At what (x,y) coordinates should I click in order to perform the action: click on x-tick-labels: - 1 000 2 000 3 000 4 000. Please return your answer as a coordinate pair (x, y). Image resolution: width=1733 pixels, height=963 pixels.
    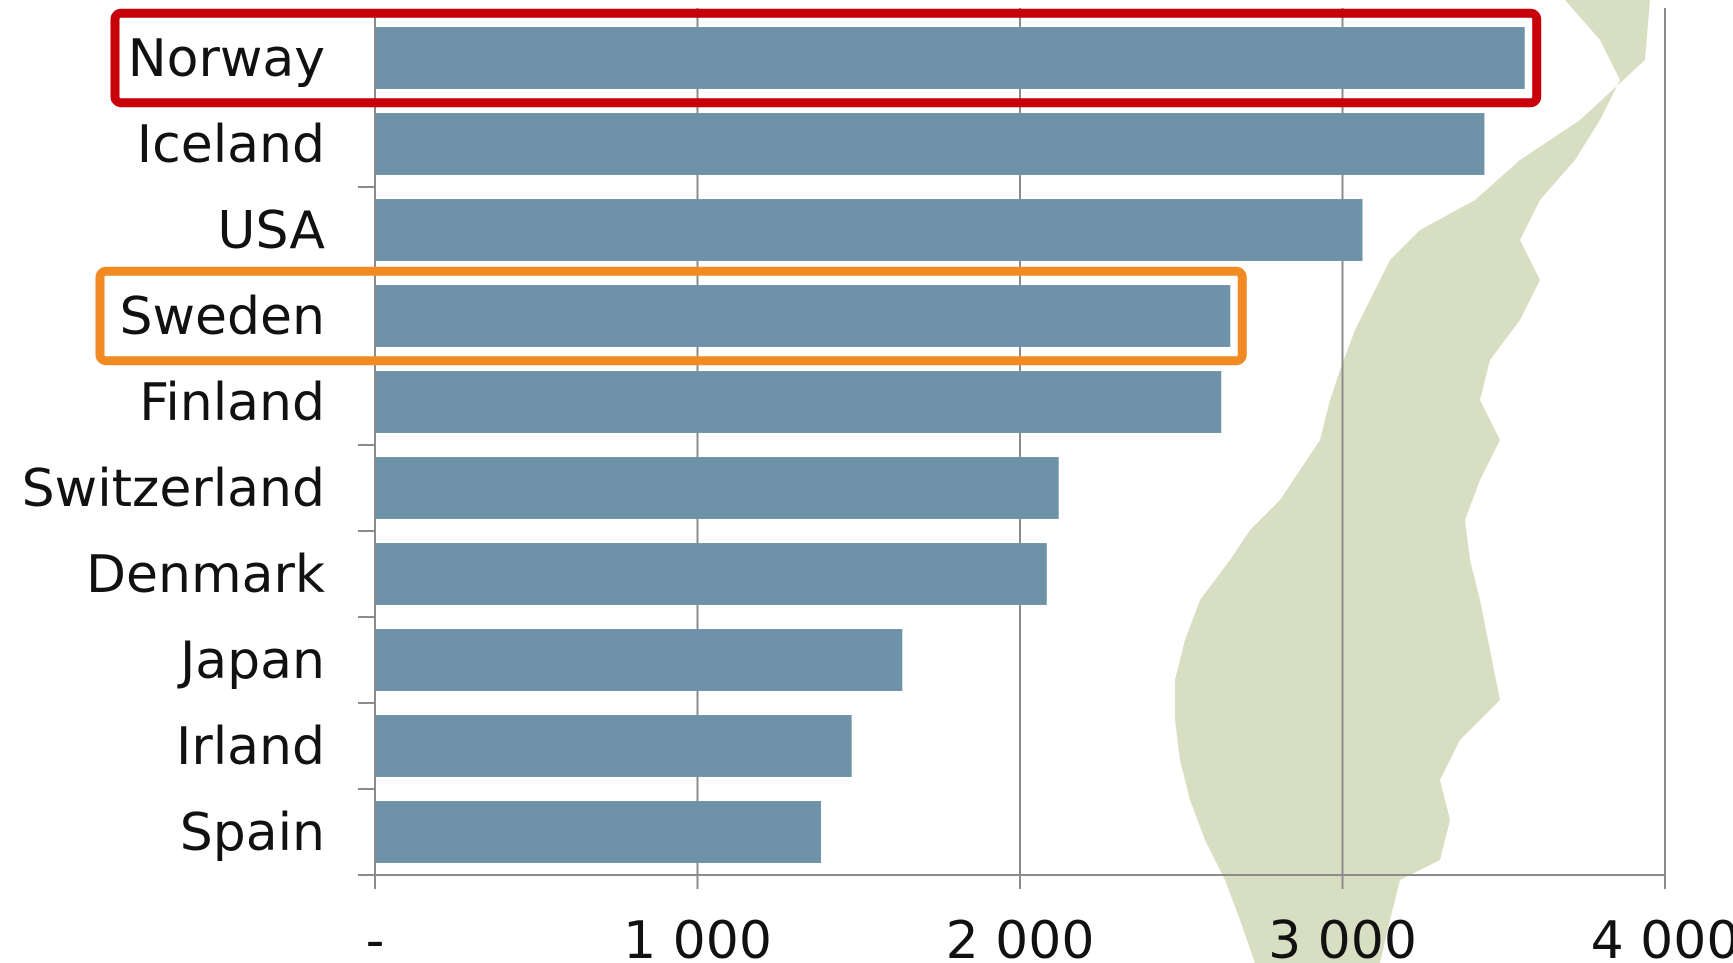
    Looking at the image, I should click on (1049, 937).